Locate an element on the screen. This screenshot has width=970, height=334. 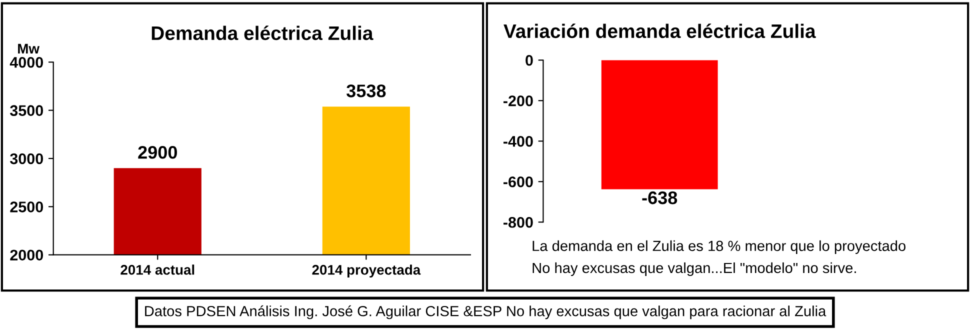
y-tick-label: 2500 is located at coordinates (27, 207).